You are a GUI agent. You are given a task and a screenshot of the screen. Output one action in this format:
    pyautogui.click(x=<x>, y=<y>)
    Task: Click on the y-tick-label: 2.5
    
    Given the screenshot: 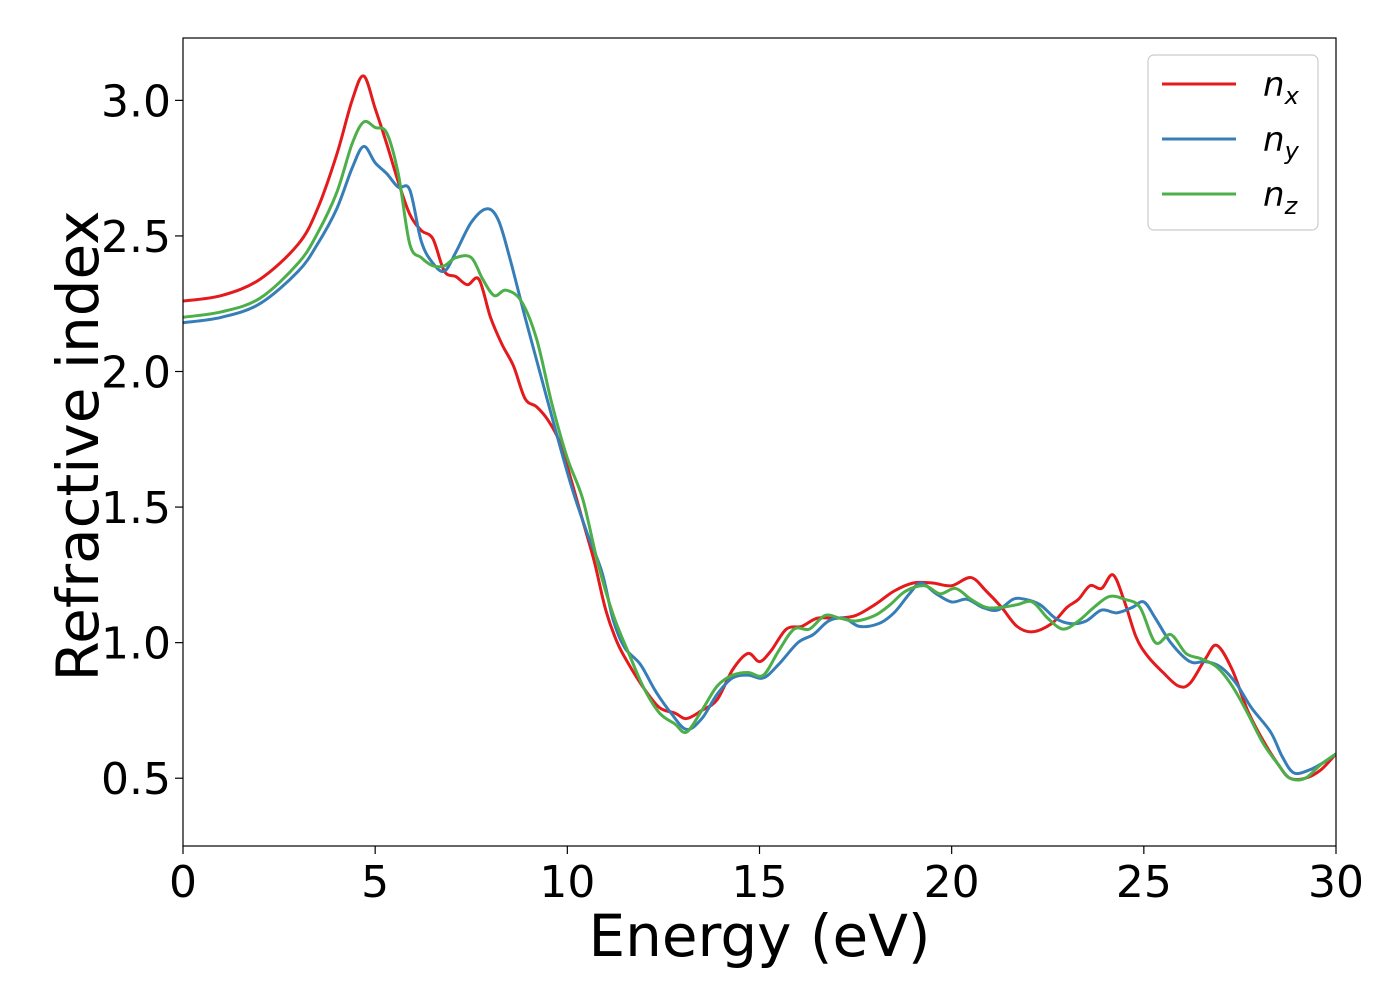 What is the action you would take?
    pyautogui.click(x=136, y=237)
    